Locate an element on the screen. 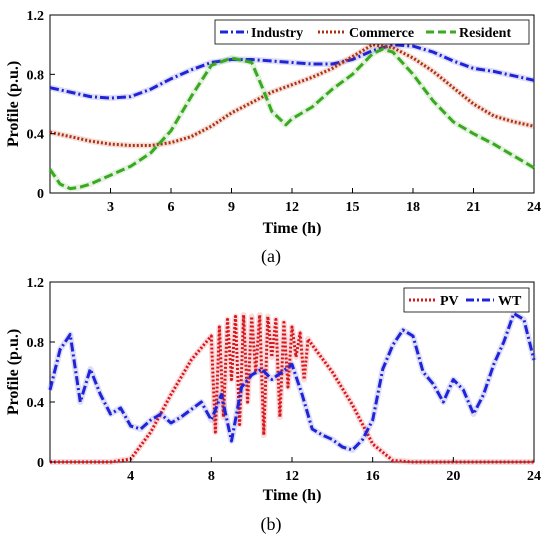 Image resolution: width=550 pixels, height=547 pixels. chart-b-x-axis-label: Time (h) is located at coordinates (292, 495).